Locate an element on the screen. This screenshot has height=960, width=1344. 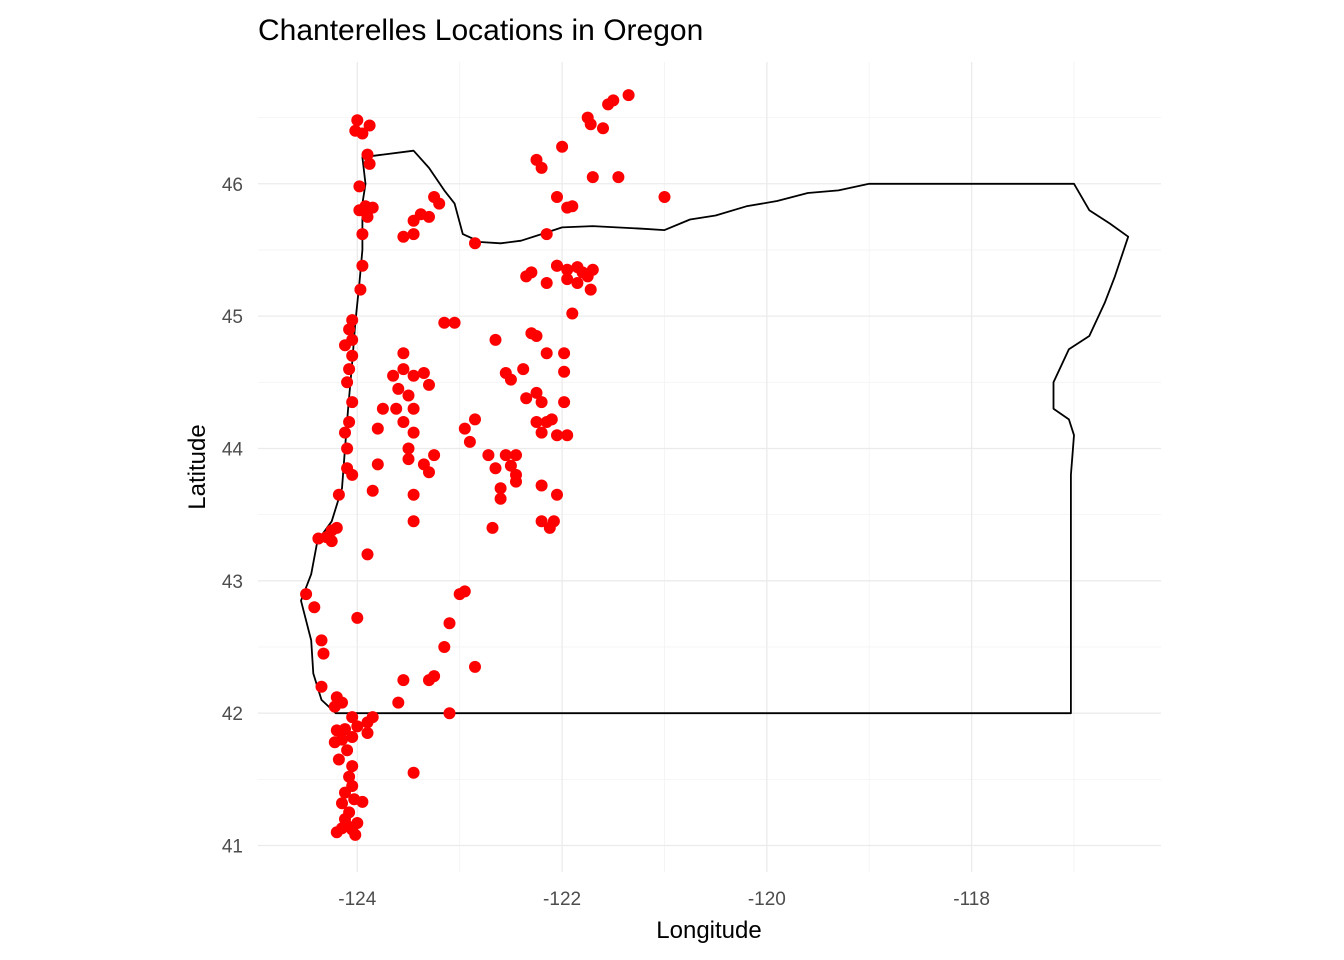
y-axis-title: Latitude is located at coordinates (197, 466).